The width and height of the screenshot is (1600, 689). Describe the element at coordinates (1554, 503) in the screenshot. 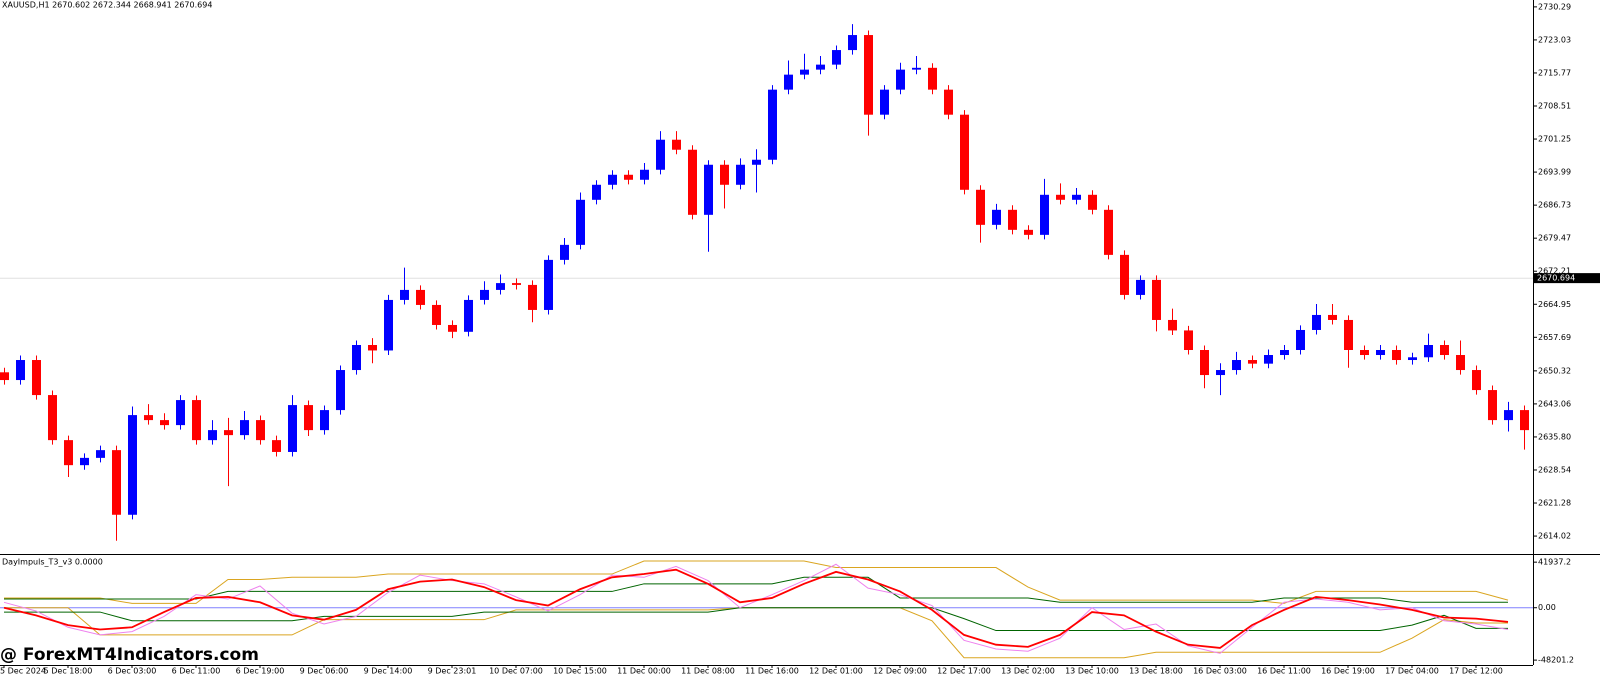

I see `y-tick-label: 2621.28` at that location.